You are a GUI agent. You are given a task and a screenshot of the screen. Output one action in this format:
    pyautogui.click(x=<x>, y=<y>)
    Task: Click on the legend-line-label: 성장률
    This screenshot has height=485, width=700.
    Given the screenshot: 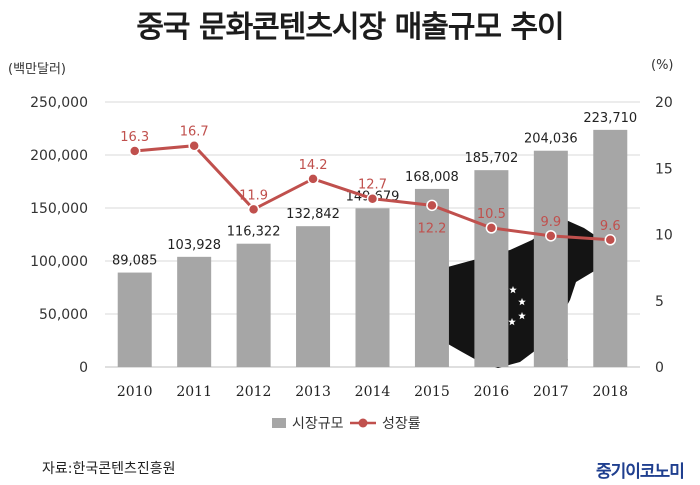 What is the action you would take?
    pyautogui.click(x=401, y=424)
    